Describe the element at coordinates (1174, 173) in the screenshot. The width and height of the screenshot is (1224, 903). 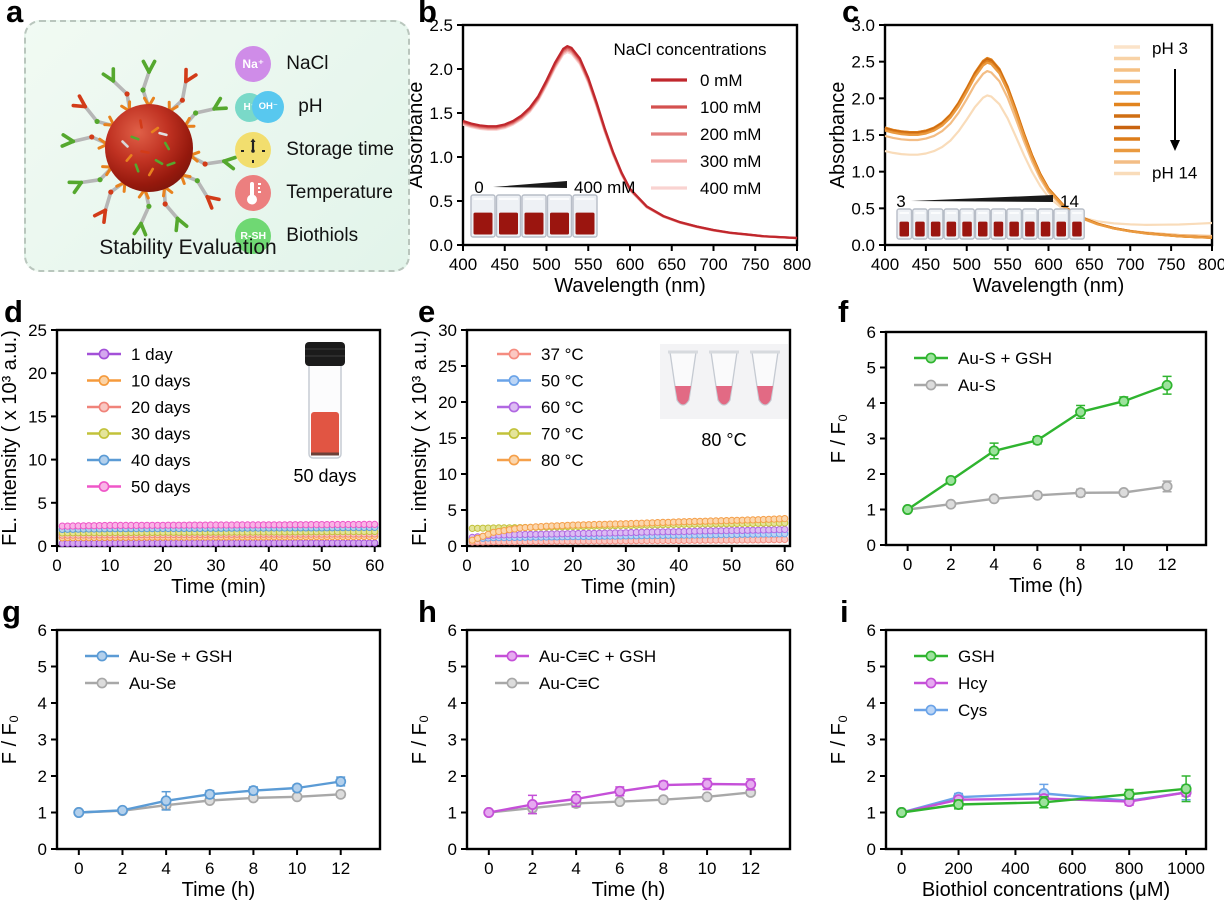
I see `svg-text: pH 14` at that location.